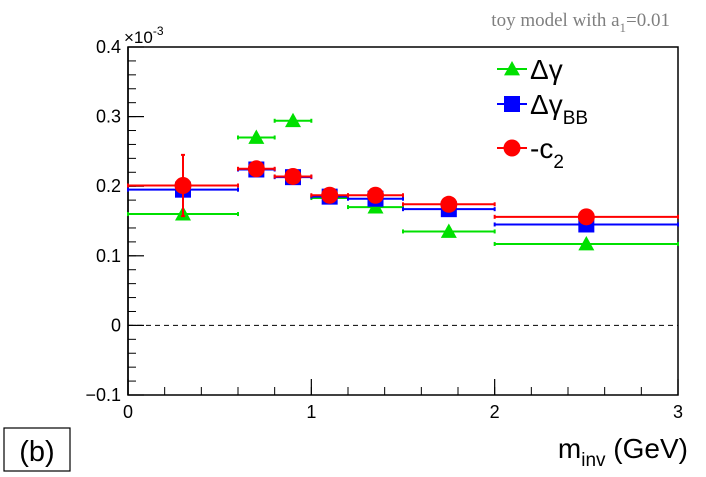  What do you see at coordinates (311, 412) in the screenshot?
I see `x-tick-label: 1` at bounding box center [311, 412].